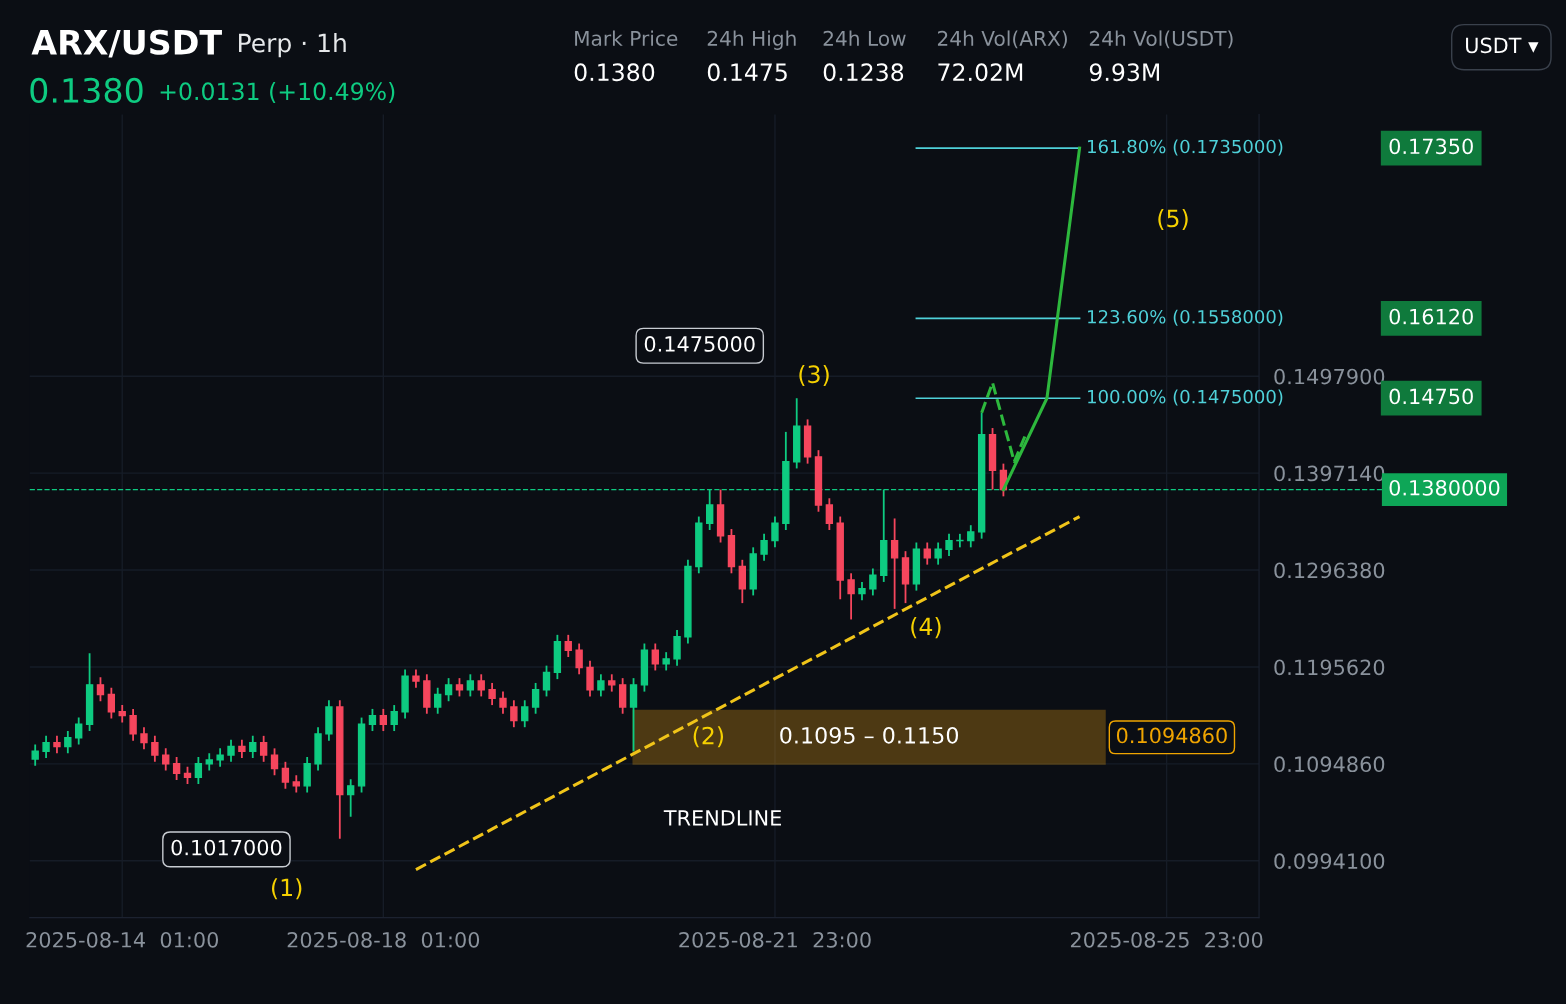  I want to click on text: 24h Vol(USDT), so click(1161, 39).